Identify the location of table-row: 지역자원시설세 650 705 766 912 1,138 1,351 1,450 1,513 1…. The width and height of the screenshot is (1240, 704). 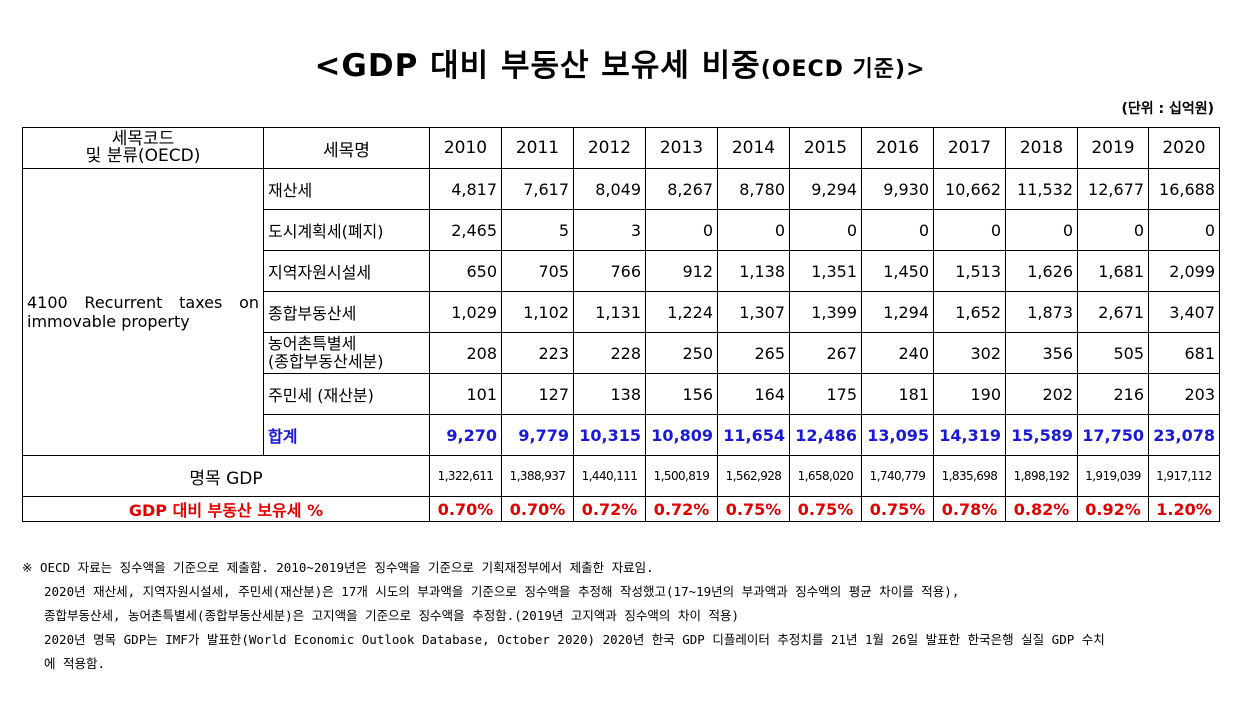
(621, 271).